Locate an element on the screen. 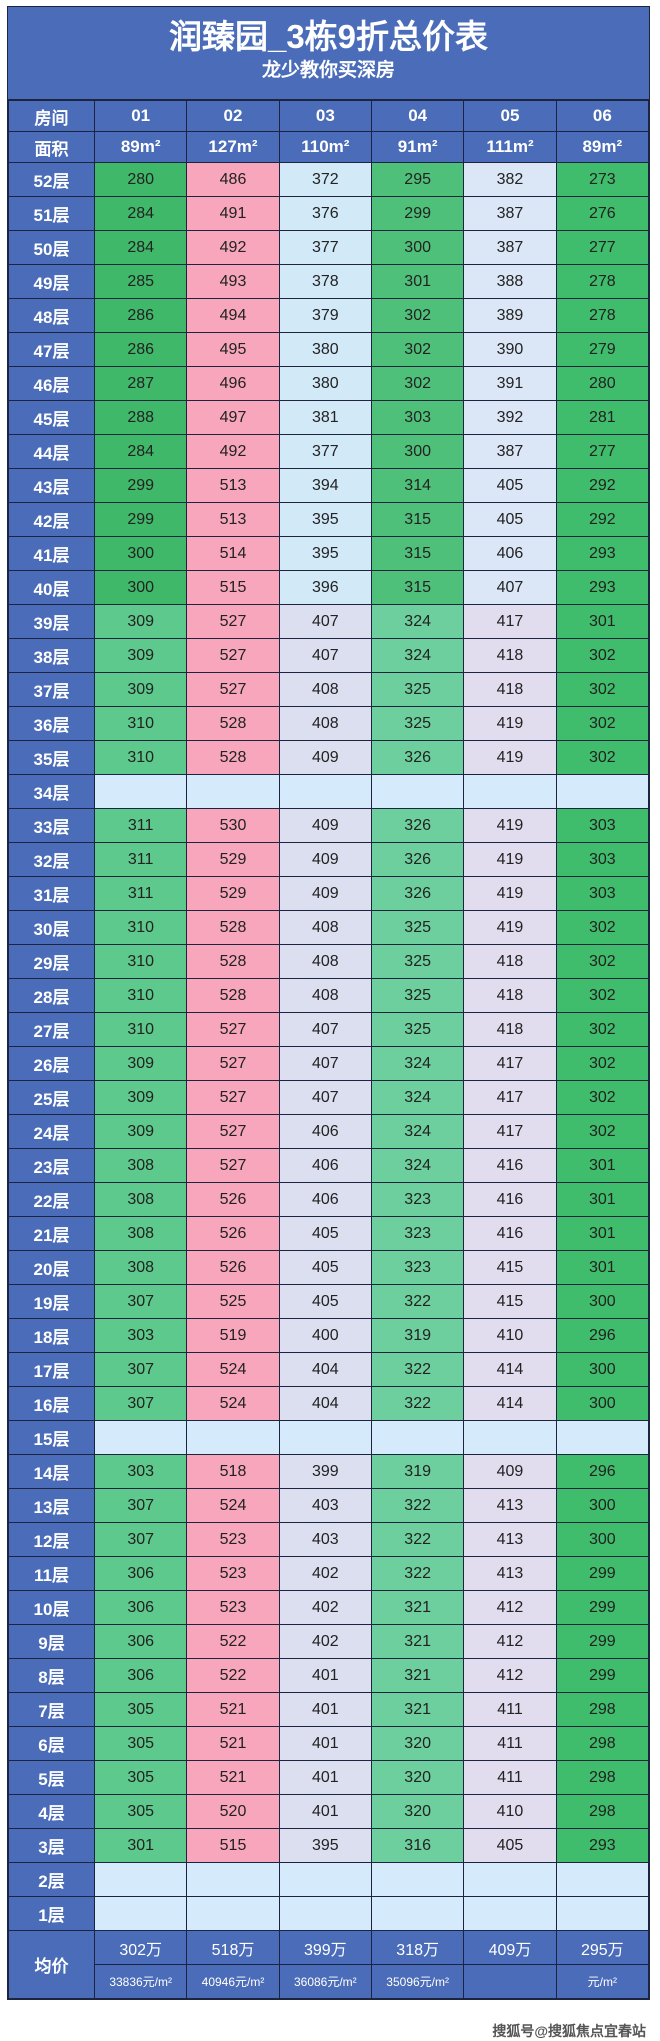 The height and width of the screenshot is (2041, 660). price-cell: 323 is located at coordinates (417, 1233).